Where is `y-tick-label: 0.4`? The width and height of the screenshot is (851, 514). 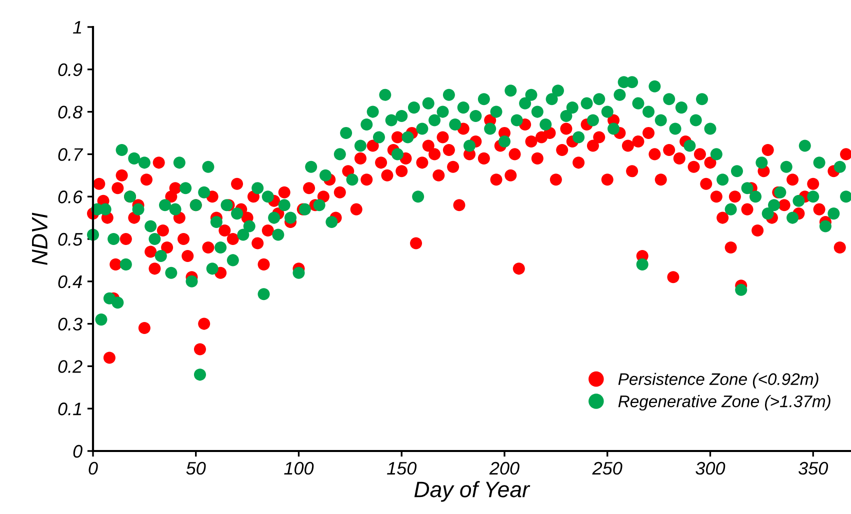 y-tick-label: 0.4 is located at coordinates (70, 281).